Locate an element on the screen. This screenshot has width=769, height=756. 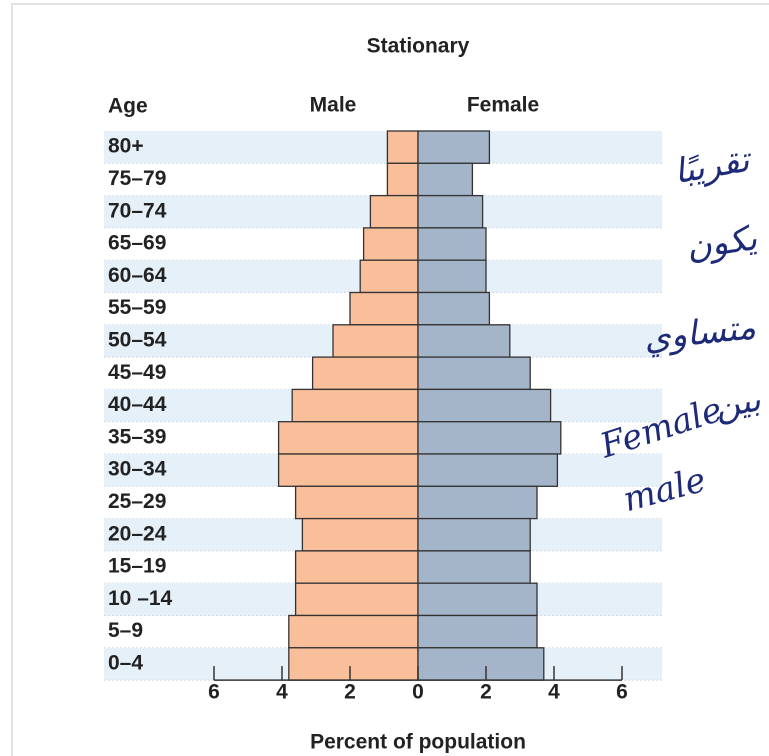
y-tick-label: 5–9 is located at coordinates (125, 630).